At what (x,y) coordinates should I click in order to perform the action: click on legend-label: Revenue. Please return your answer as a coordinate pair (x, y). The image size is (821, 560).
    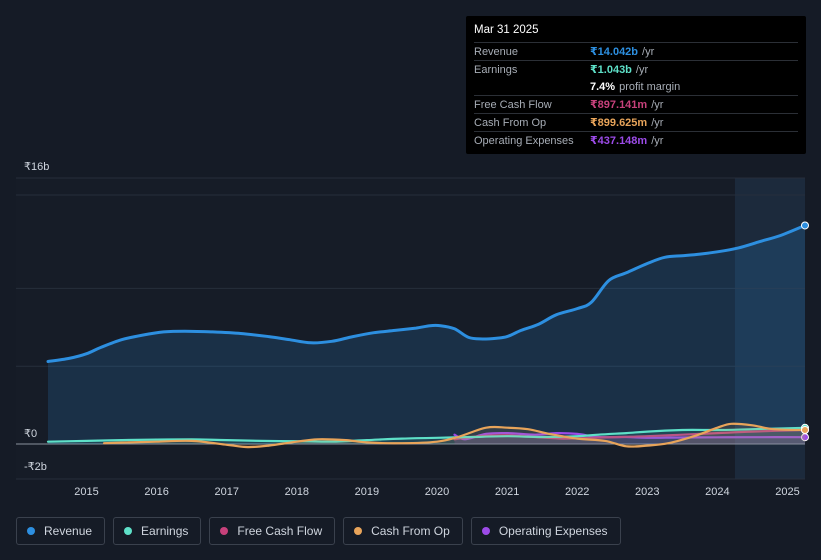
    Looking at the image, I should click on (68, 531).